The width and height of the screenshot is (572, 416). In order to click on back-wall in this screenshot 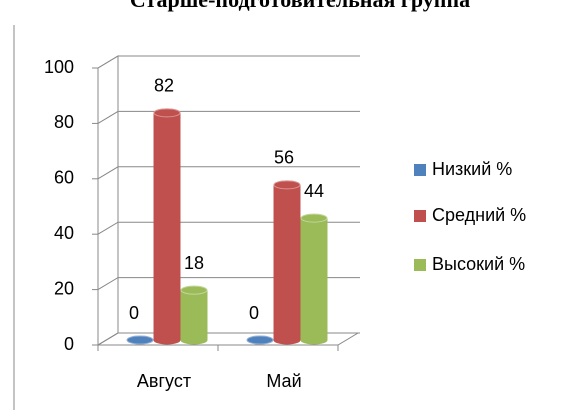, I will do `click(108, 200)`.